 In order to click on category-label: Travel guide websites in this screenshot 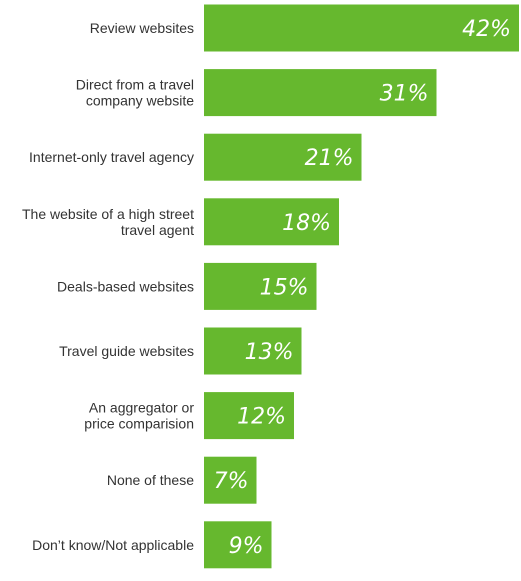, I will do `click(126, 351)`.